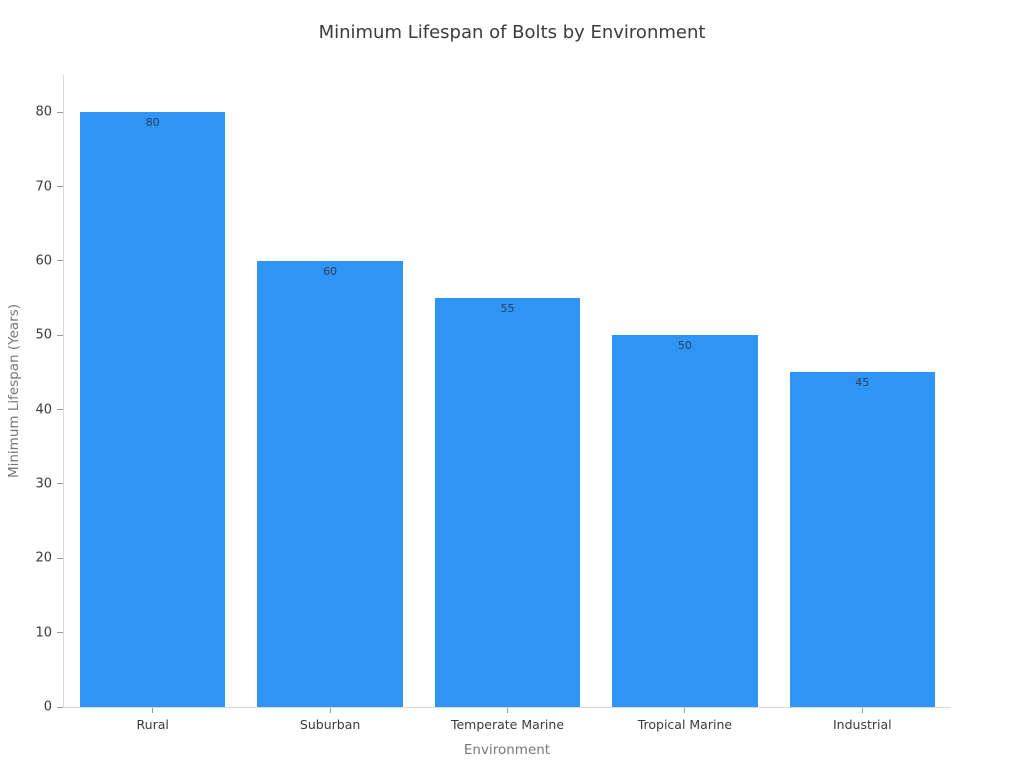  What do you see at coordinates (43, 558) in the screenshot?
I see `y-tick-label: 20` at bounding box center [43, 558].